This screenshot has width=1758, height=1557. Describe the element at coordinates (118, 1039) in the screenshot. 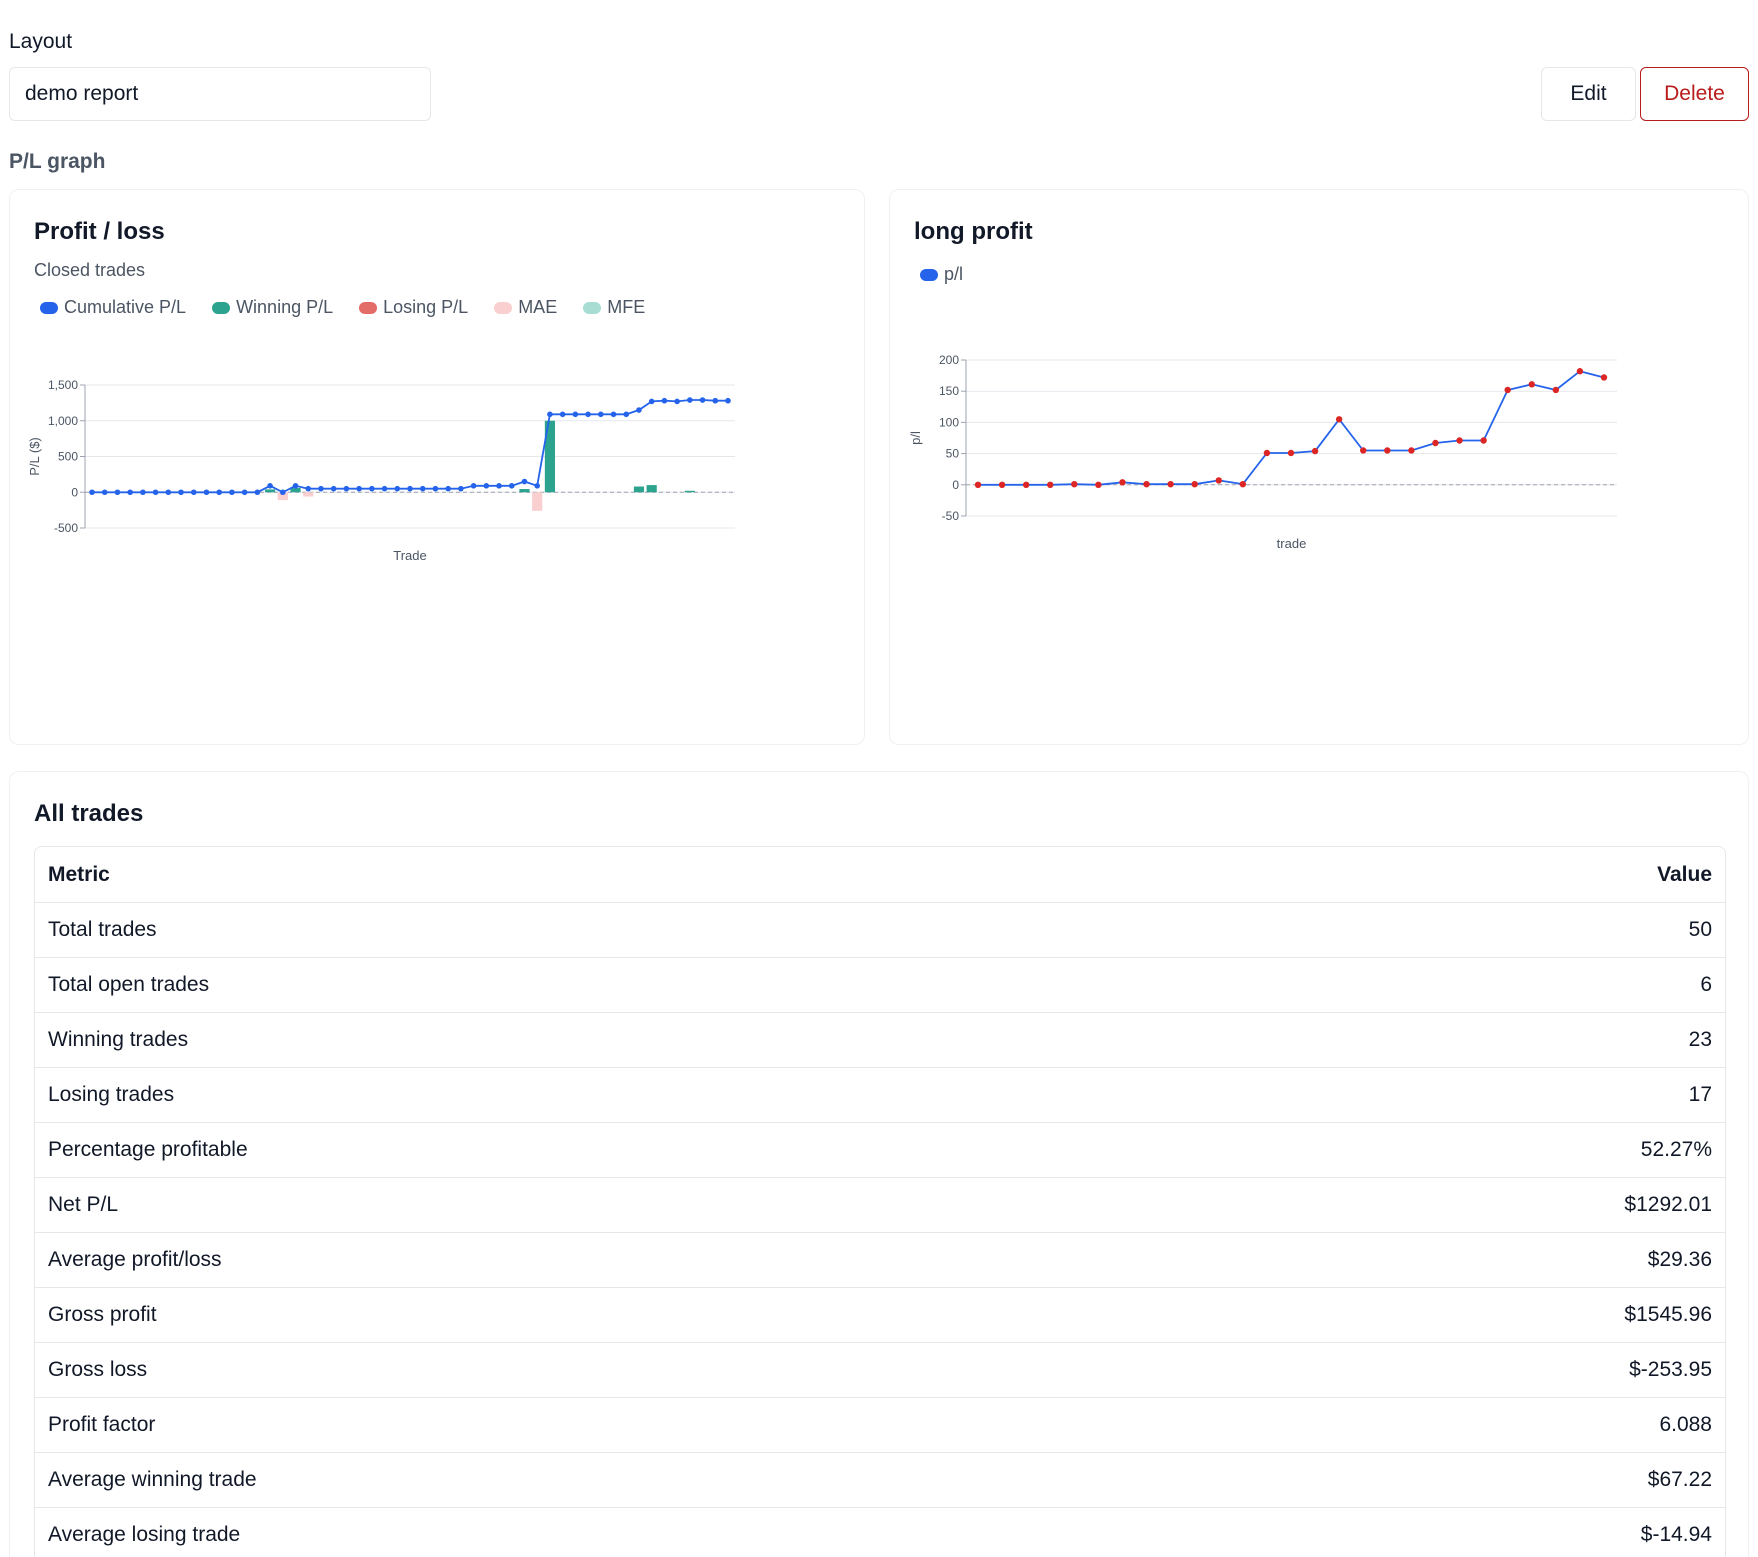

I see `metric-cell: Winning trades` at that location.